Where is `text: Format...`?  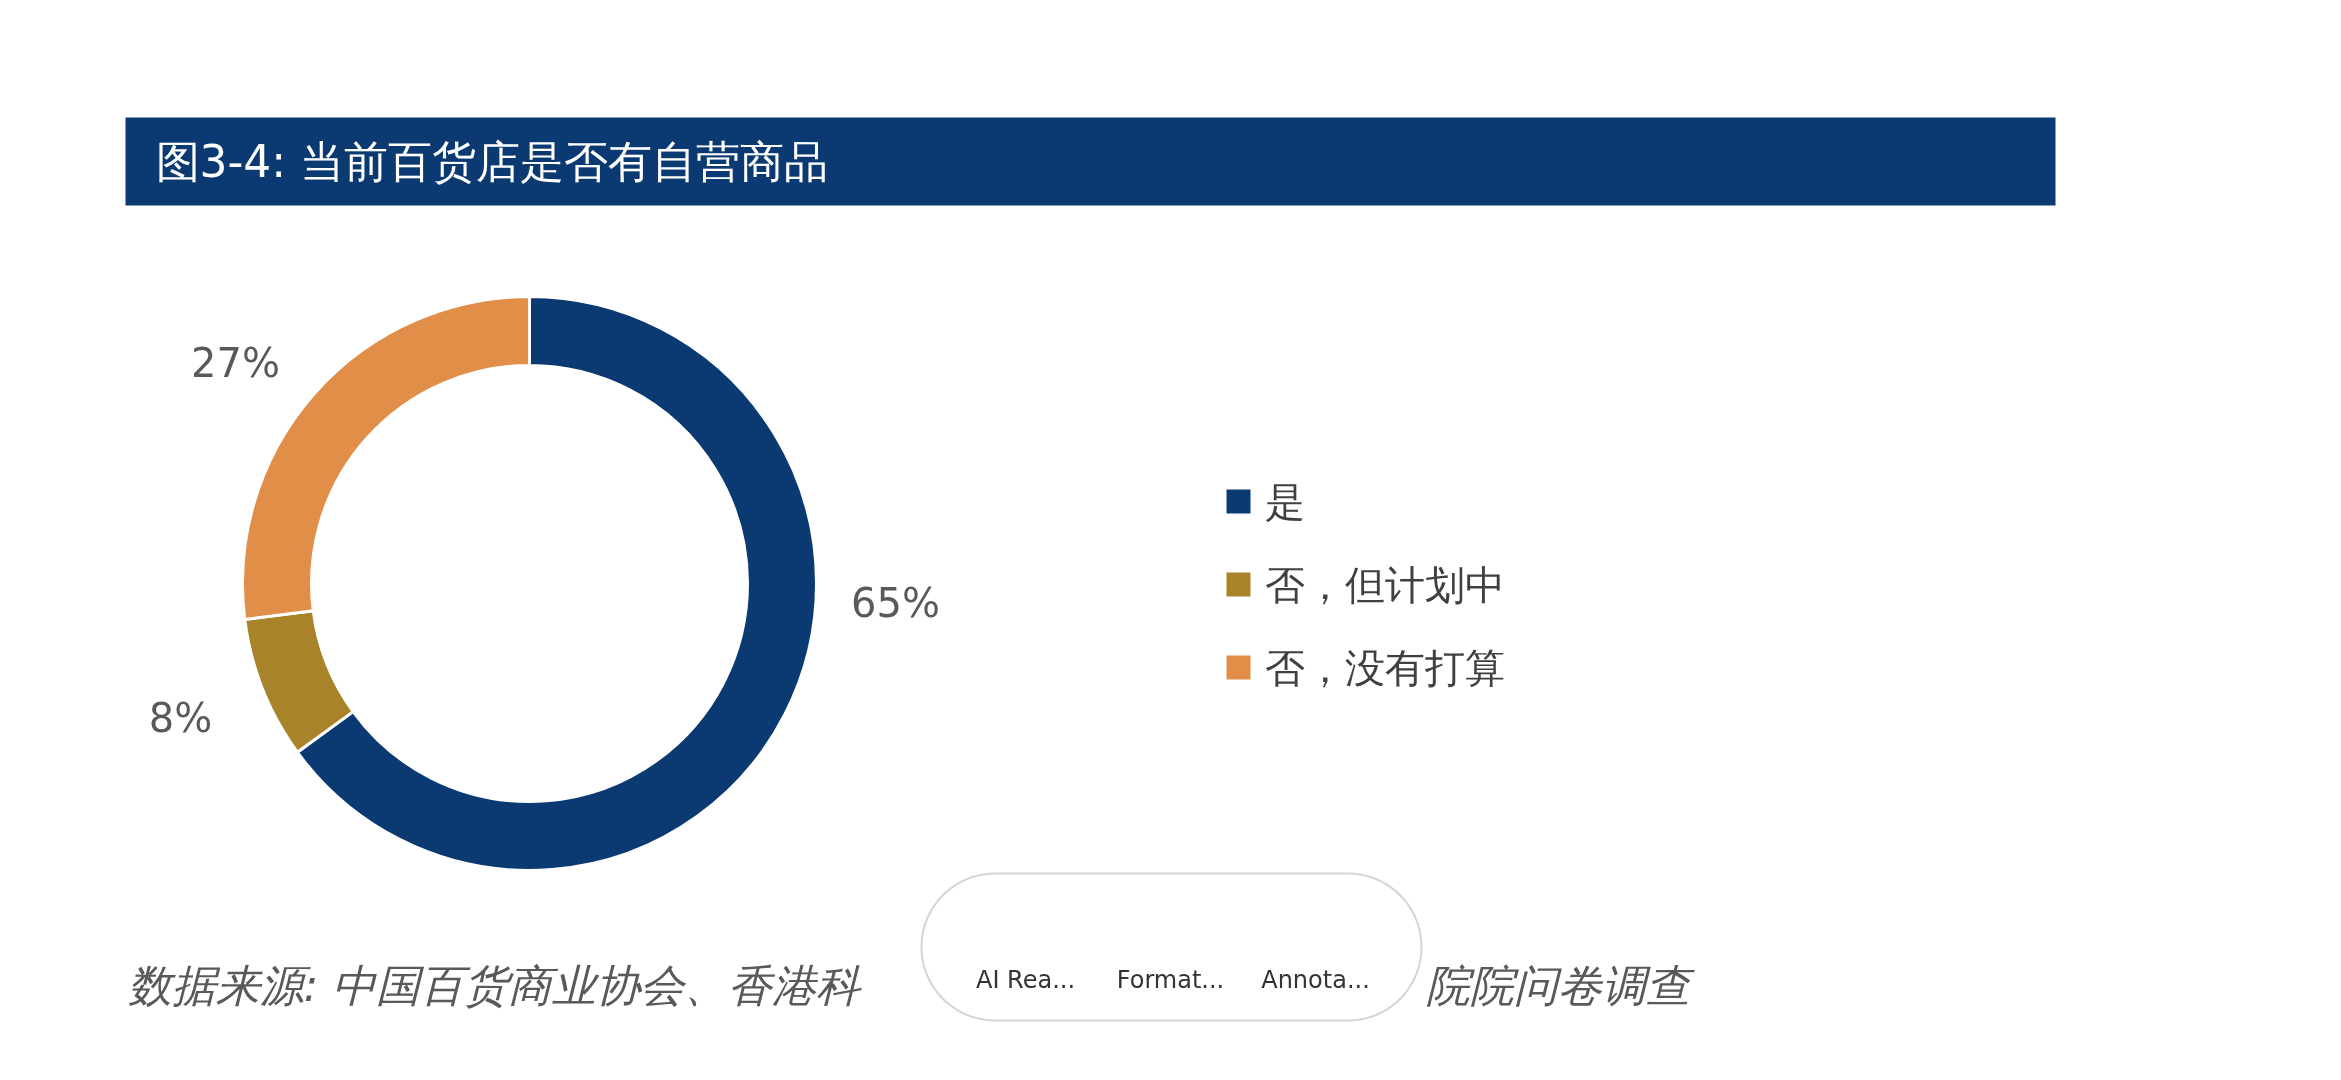
text: Format... is located at coordinates (1170, 979).